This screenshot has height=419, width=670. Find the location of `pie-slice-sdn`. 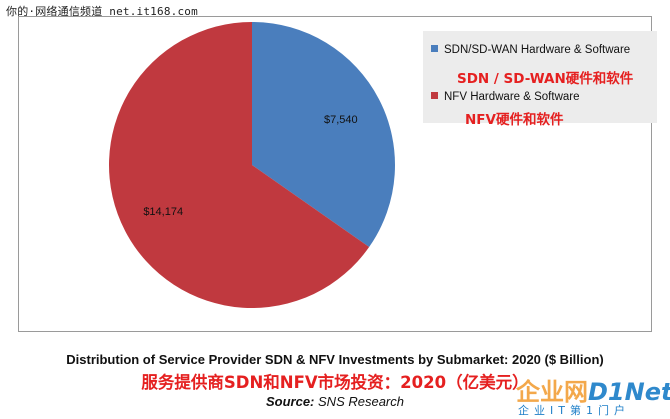

pie-slice-sdn is located at coordinates (323, 135).